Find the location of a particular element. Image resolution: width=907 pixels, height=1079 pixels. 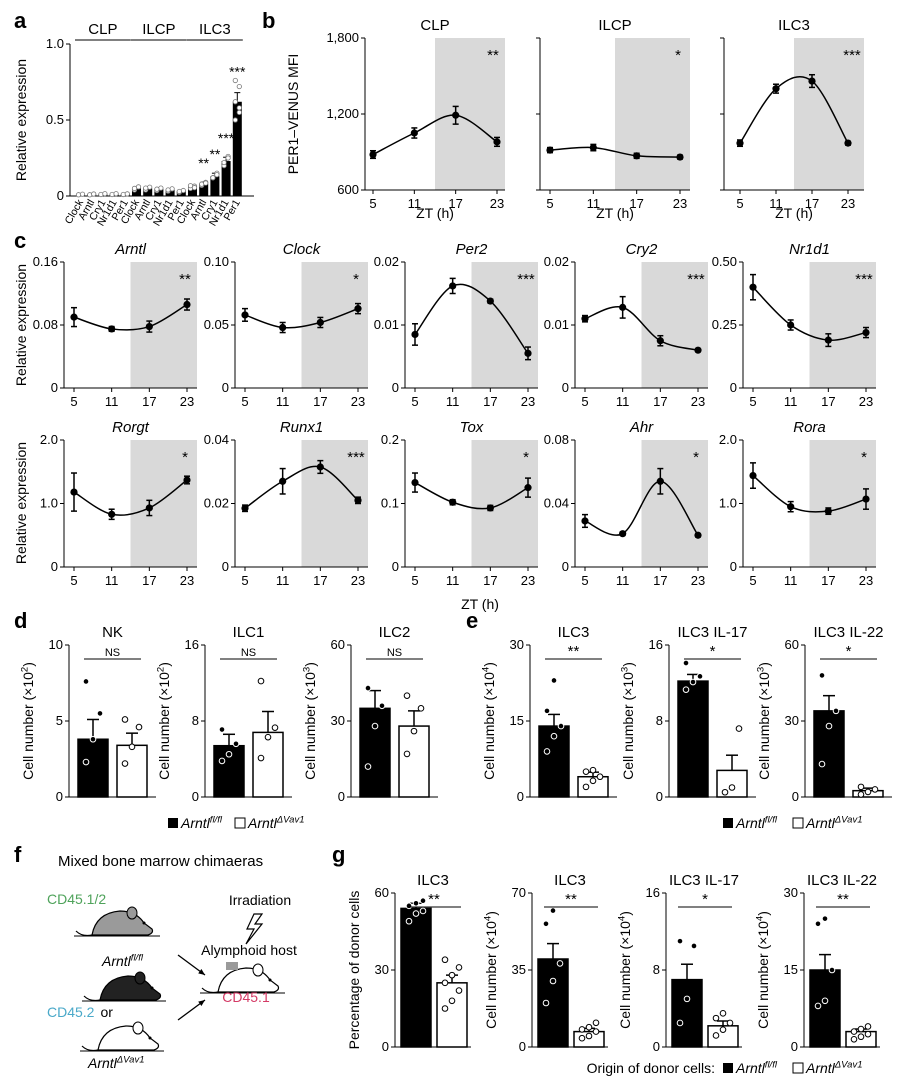

chart-title: Runx1 is located at coordinates (301, 427).